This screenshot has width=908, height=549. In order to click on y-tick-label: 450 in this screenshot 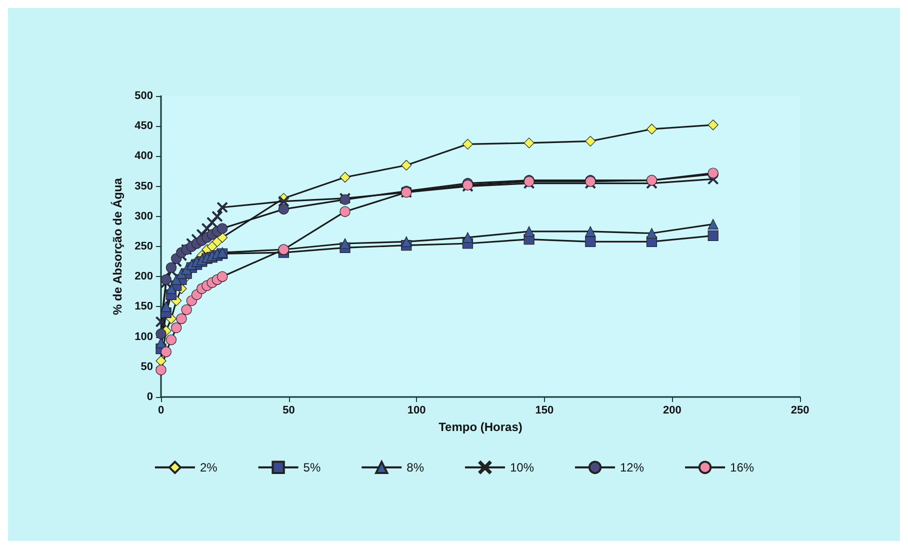, I will do `click(143, 126)`.